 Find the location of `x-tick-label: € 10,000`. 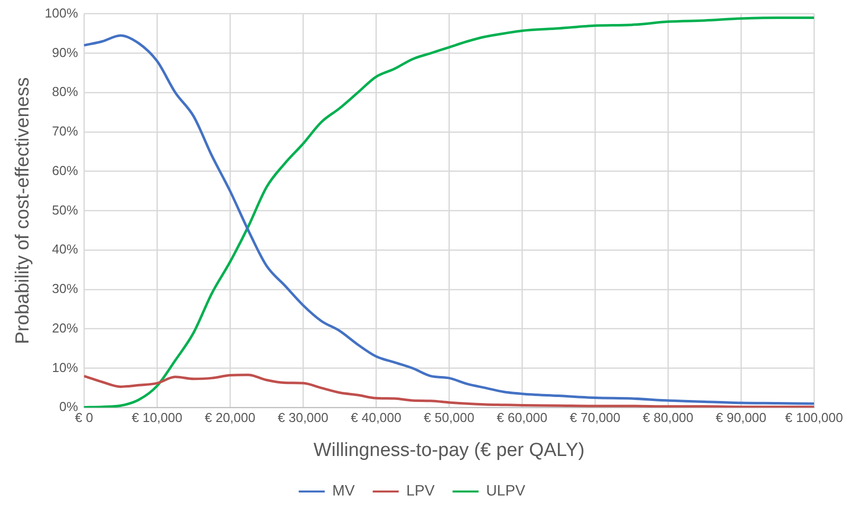

x-tick-label: € 10,000 is located at coordinates (157, 417).